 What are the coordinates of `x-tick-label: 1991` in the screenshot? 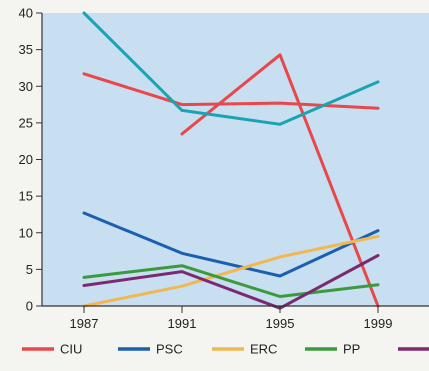 It's located at (182, 323).